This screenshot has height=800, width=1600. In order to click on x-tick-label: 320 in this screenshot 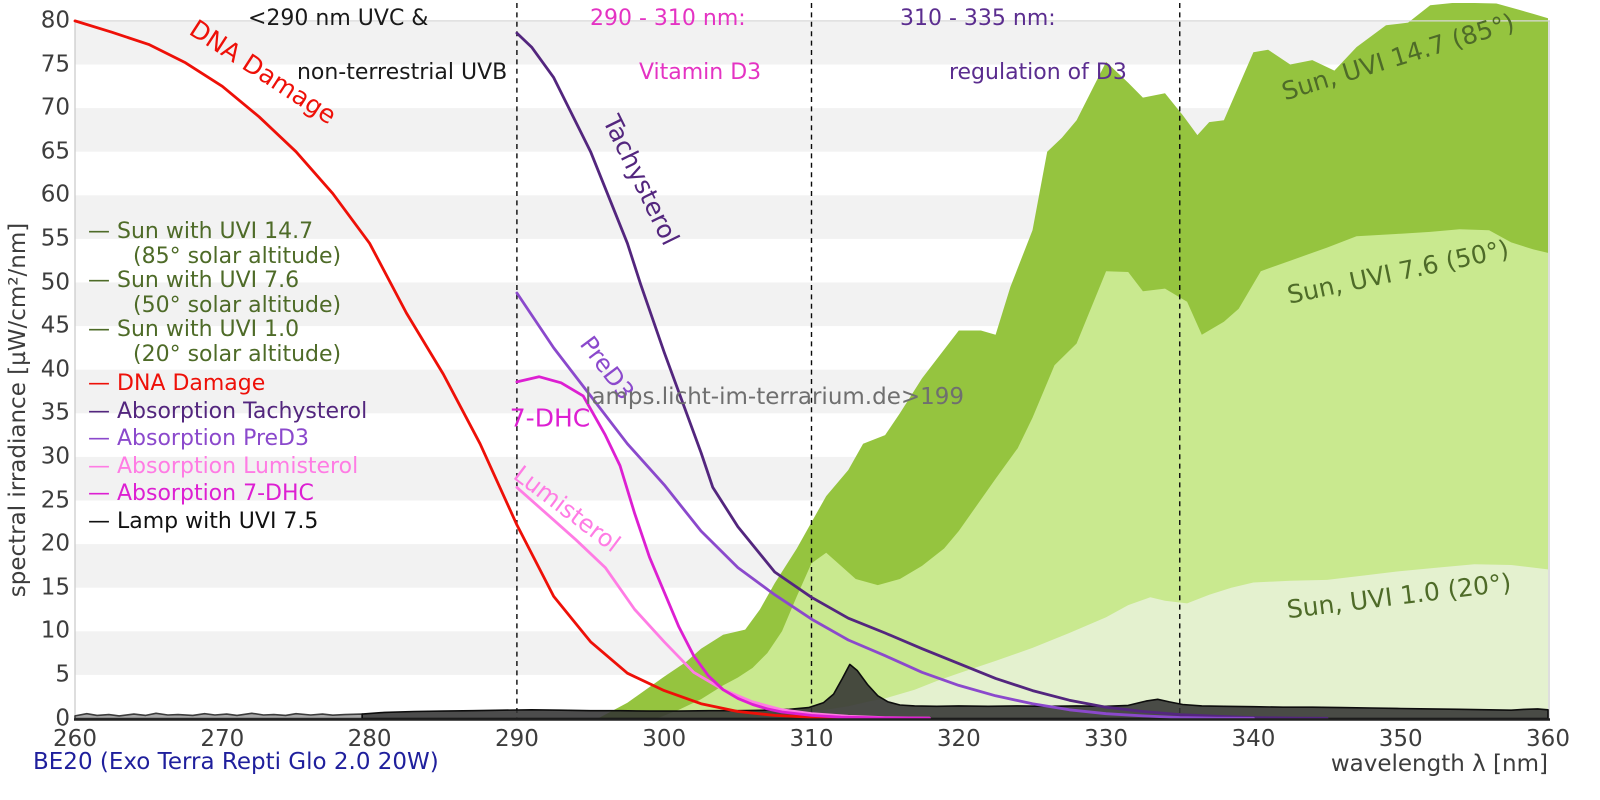, I will do `click(958, 739)`.